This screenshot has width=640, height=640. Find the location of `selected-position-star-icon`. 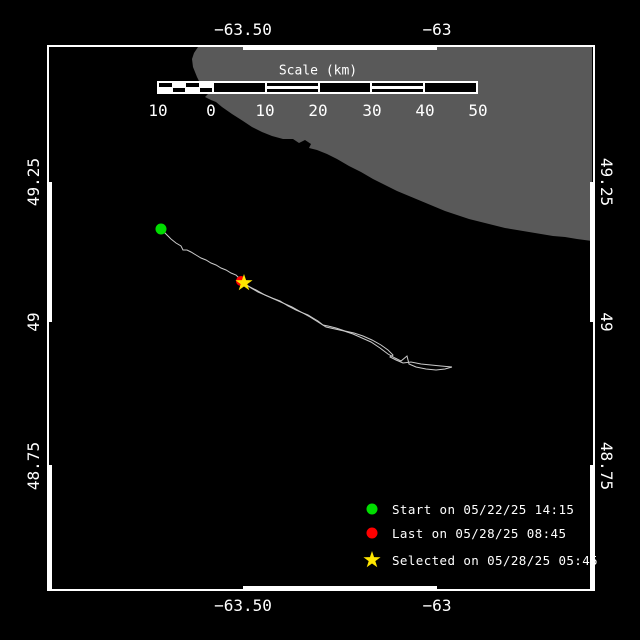

selected-position-star-icon is located at coordinates (244, 282).